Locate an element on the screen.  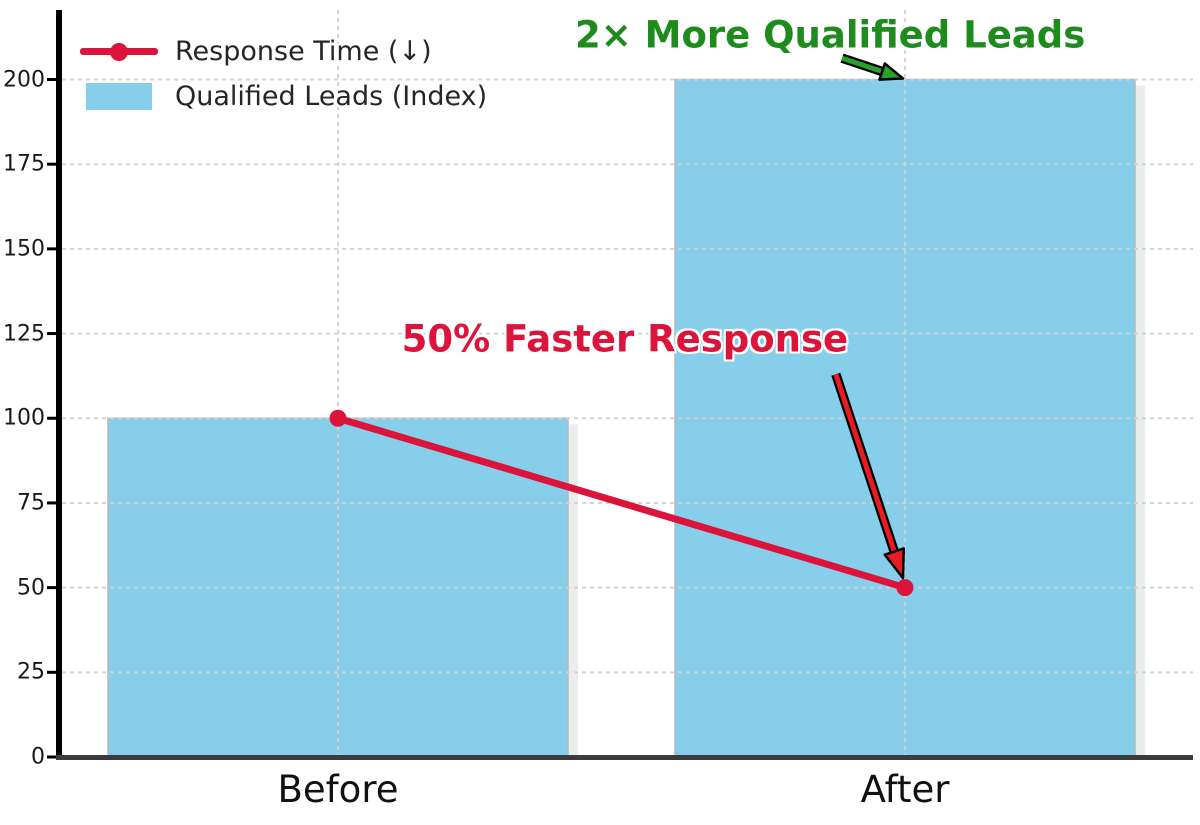
x-axis-spine is located at coordinates (624, 757).